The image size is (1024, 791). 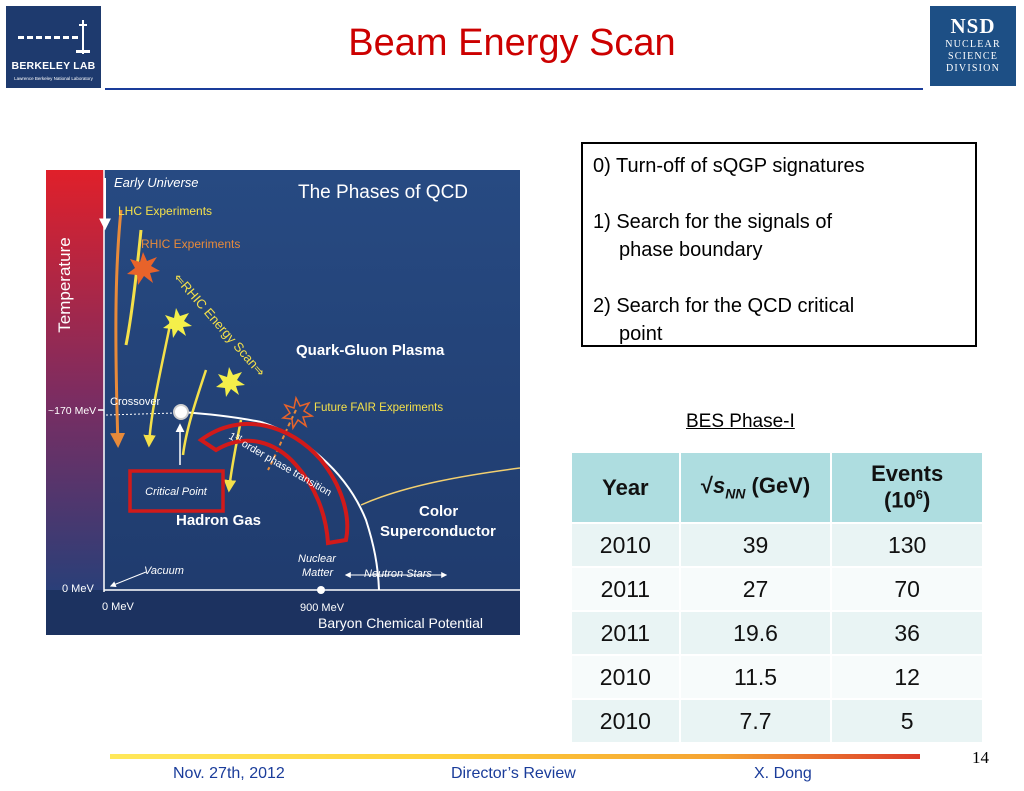 I want to click on cell-events: 130, so click(x=907, y=545).